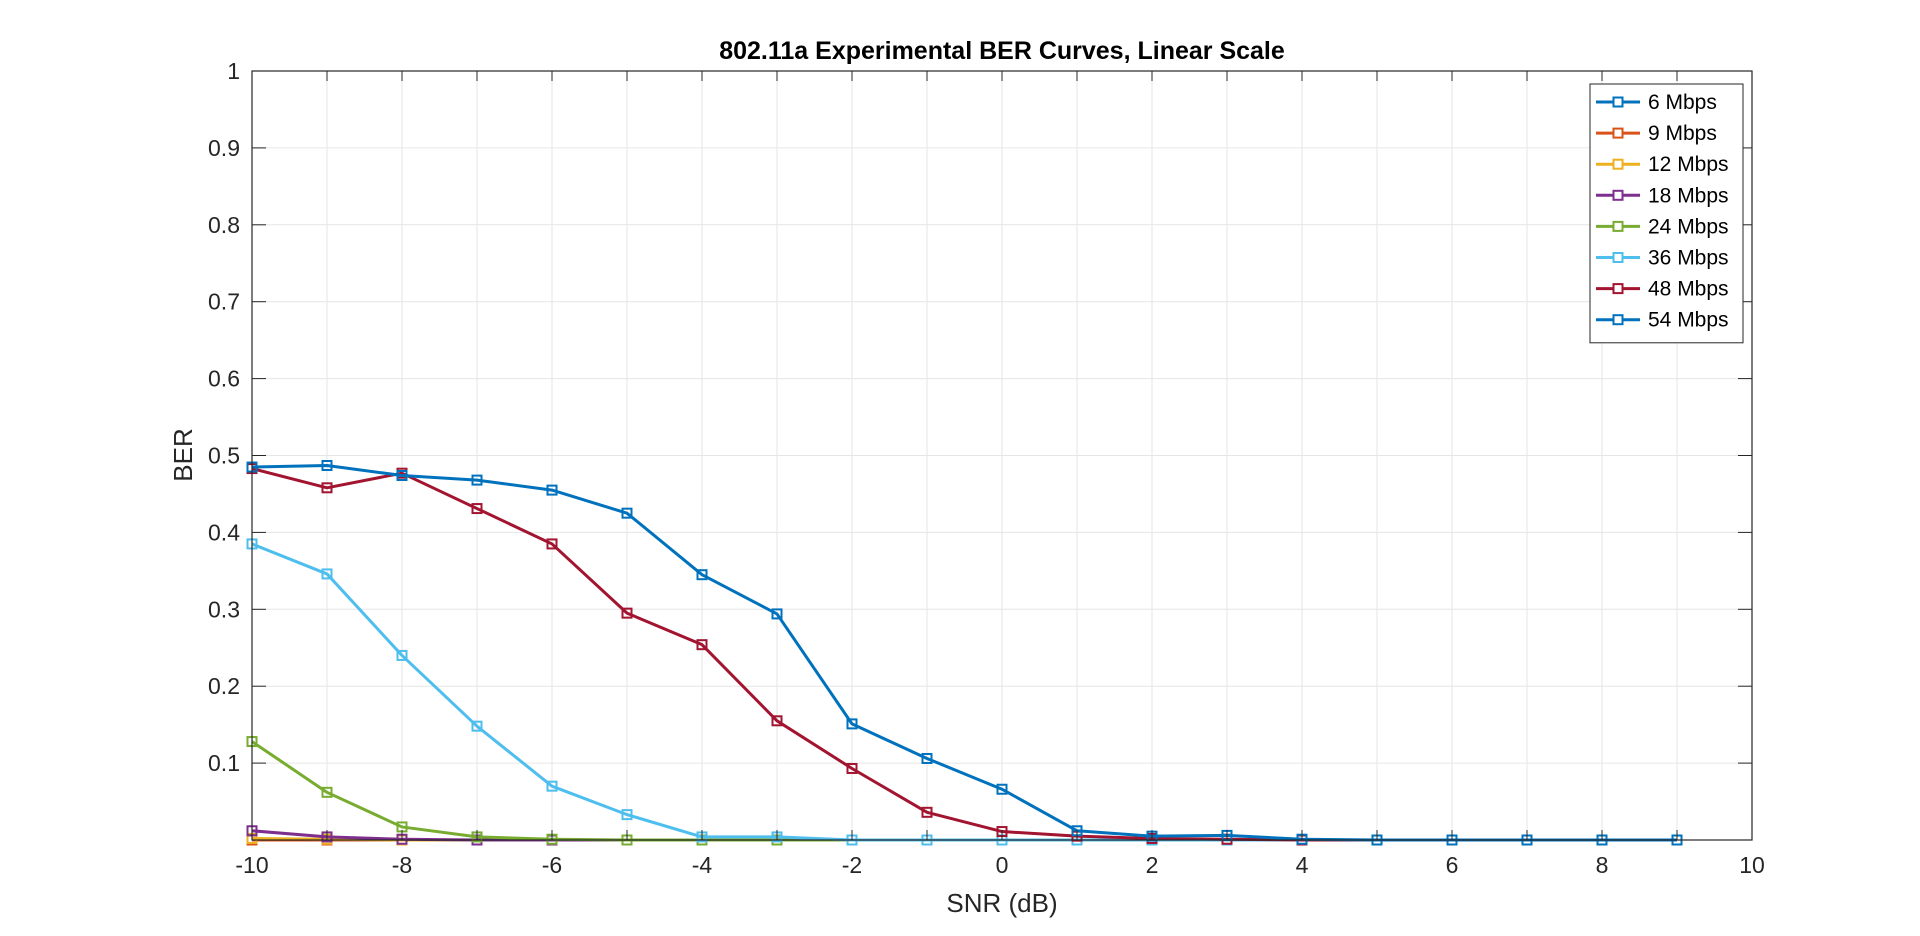 The image size is (1920, 936). I want to click on x-tick-labels: -10 -8 -6 -4 -2 0 2 4 6 8 10, so click(999, 865).